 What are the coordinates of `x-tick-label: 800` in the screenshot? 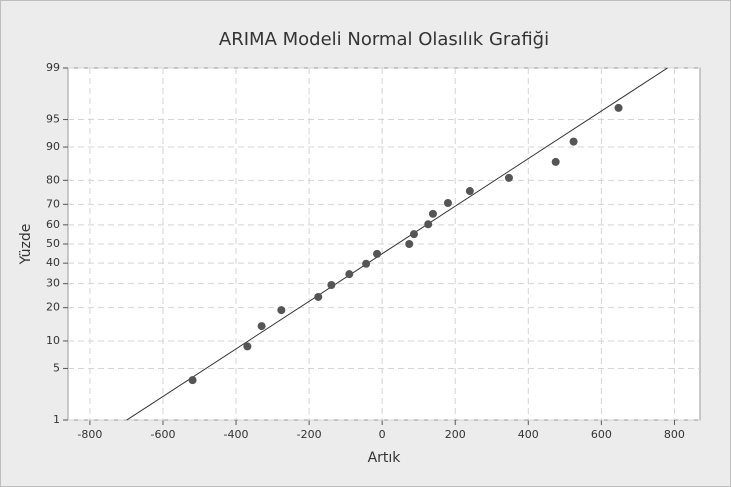 It's located at (674, 434).